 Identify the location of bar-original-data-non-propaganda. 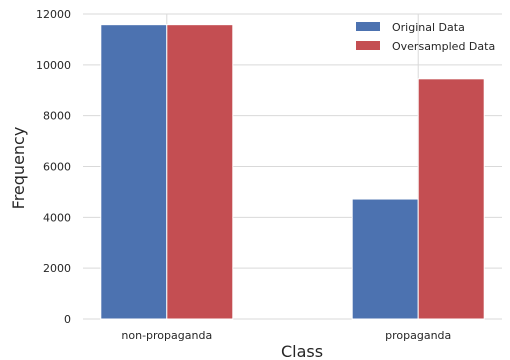
(134, 172).